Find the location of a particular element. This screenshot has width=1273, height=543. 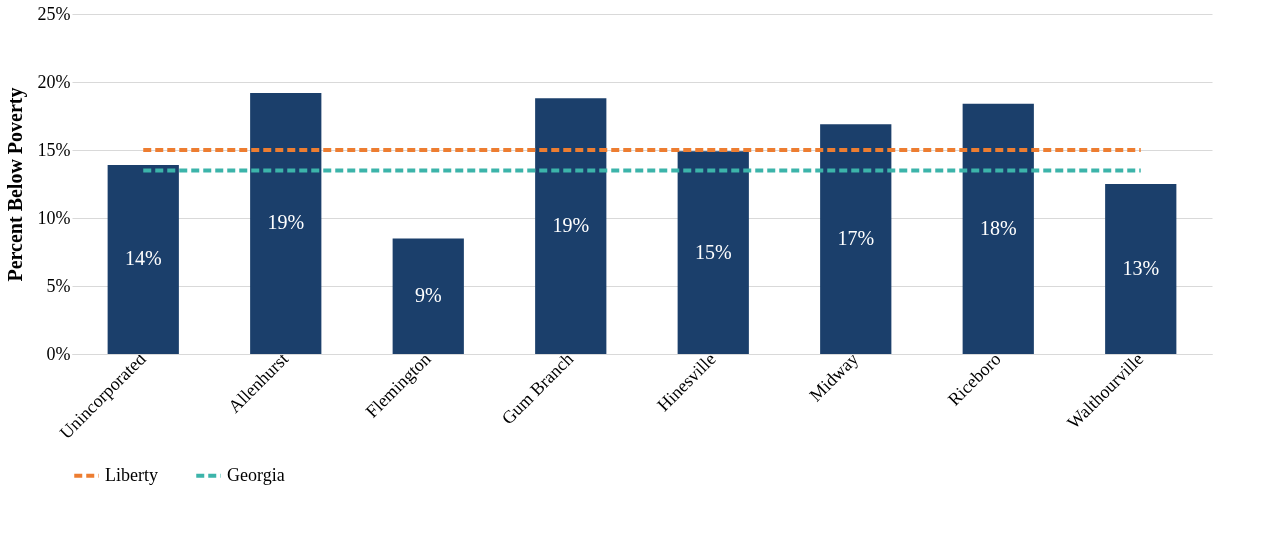

y-tick-label: 25% is located at coordinates (54, 13).